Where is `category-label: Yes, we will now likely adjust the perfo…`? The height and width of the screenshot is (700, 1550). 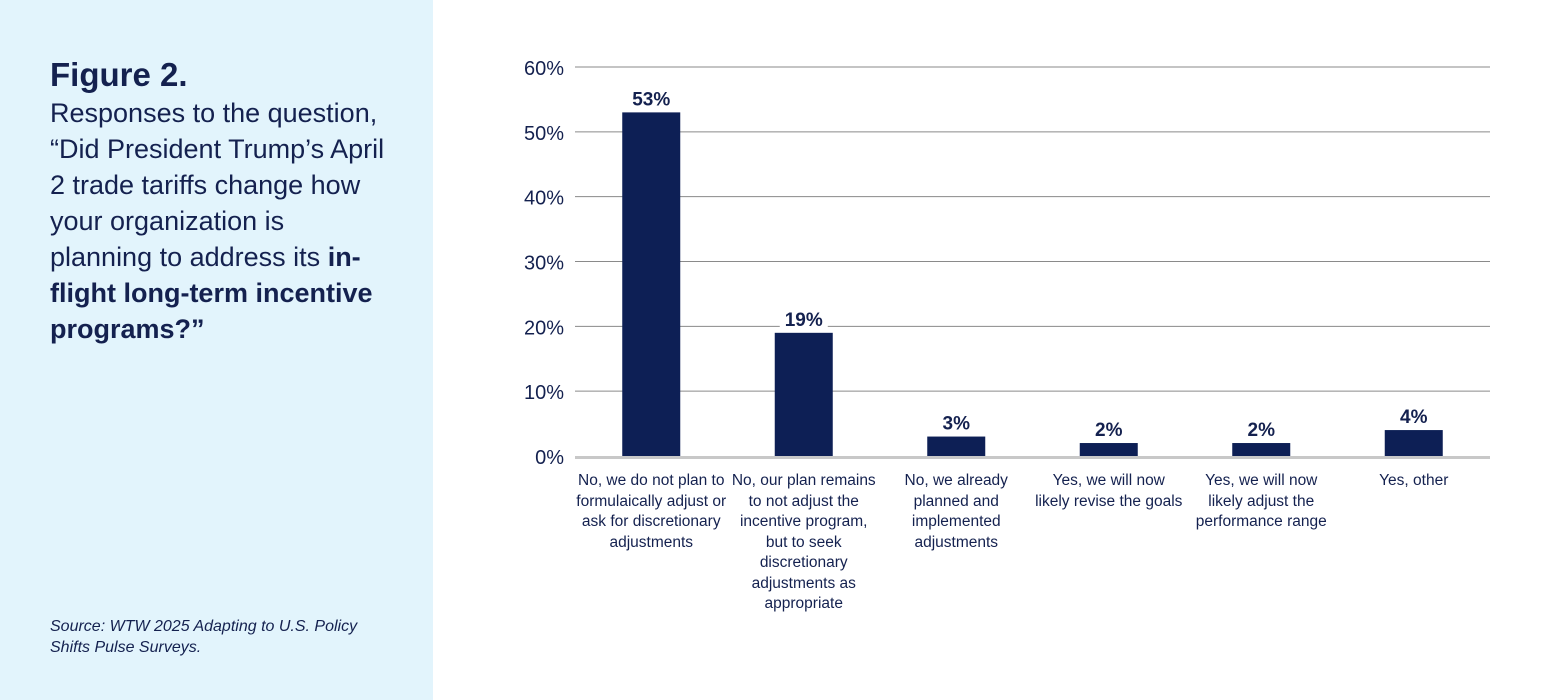
category-label: Yes, we will now likely adjust the perfo… is located at coordinates (1261, 501).